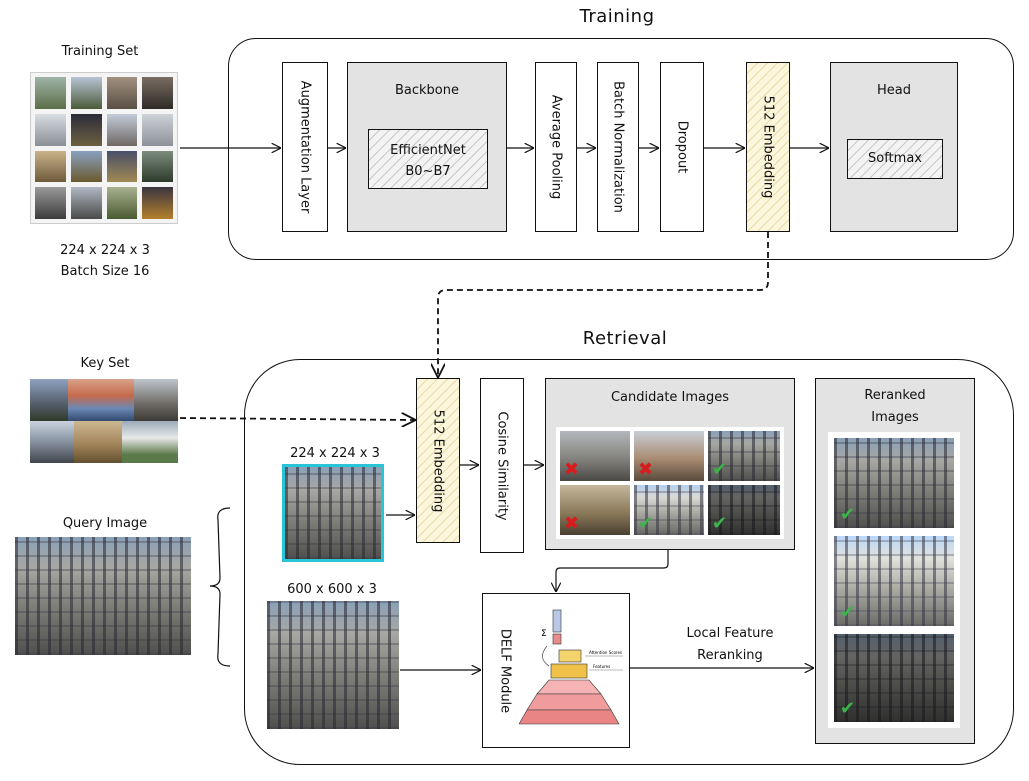  What do you see at coordinates (332, 589) in the screenshot?
I see `query-large-size: 600 x 600 x 3` at bounding box center [332, 589].